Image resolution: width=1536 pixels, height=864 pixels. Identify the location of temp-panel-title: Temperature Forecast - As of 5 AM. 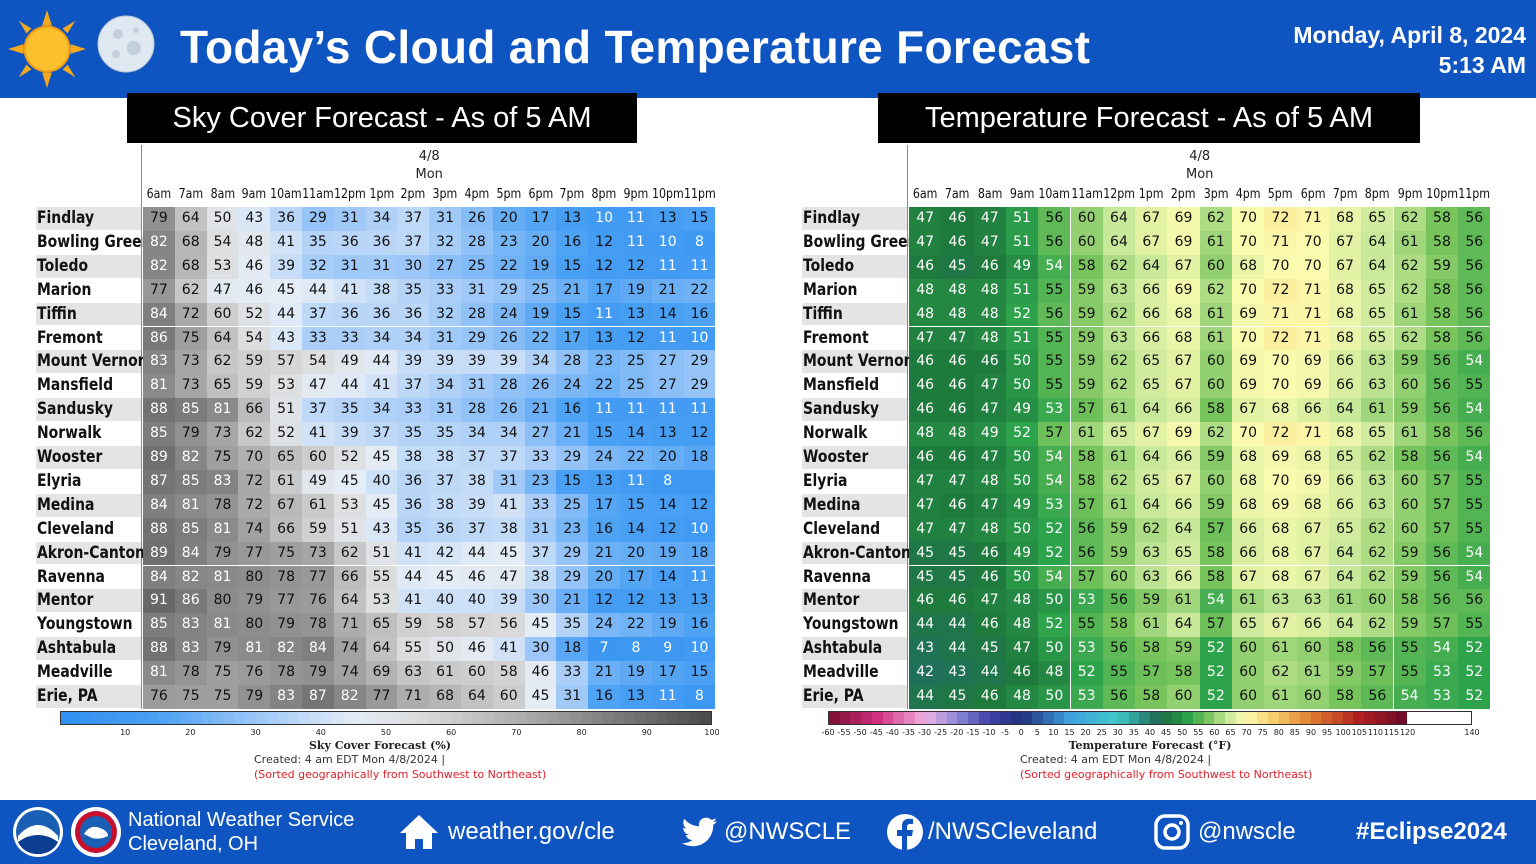
(1149, 118).